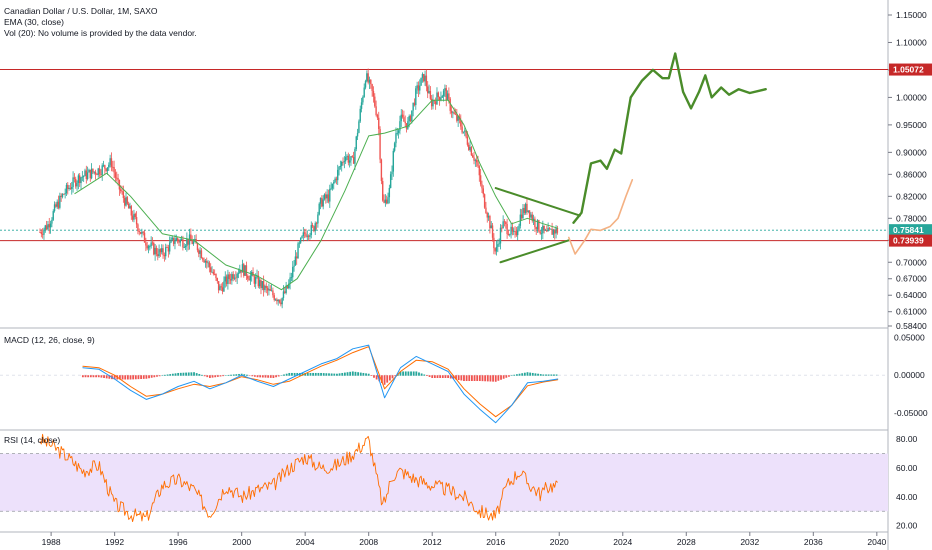 Image resolution: width=932 pixels, height=550 pixels. I want to click on legend-ema: EMA (30, close), so click(34, 22).